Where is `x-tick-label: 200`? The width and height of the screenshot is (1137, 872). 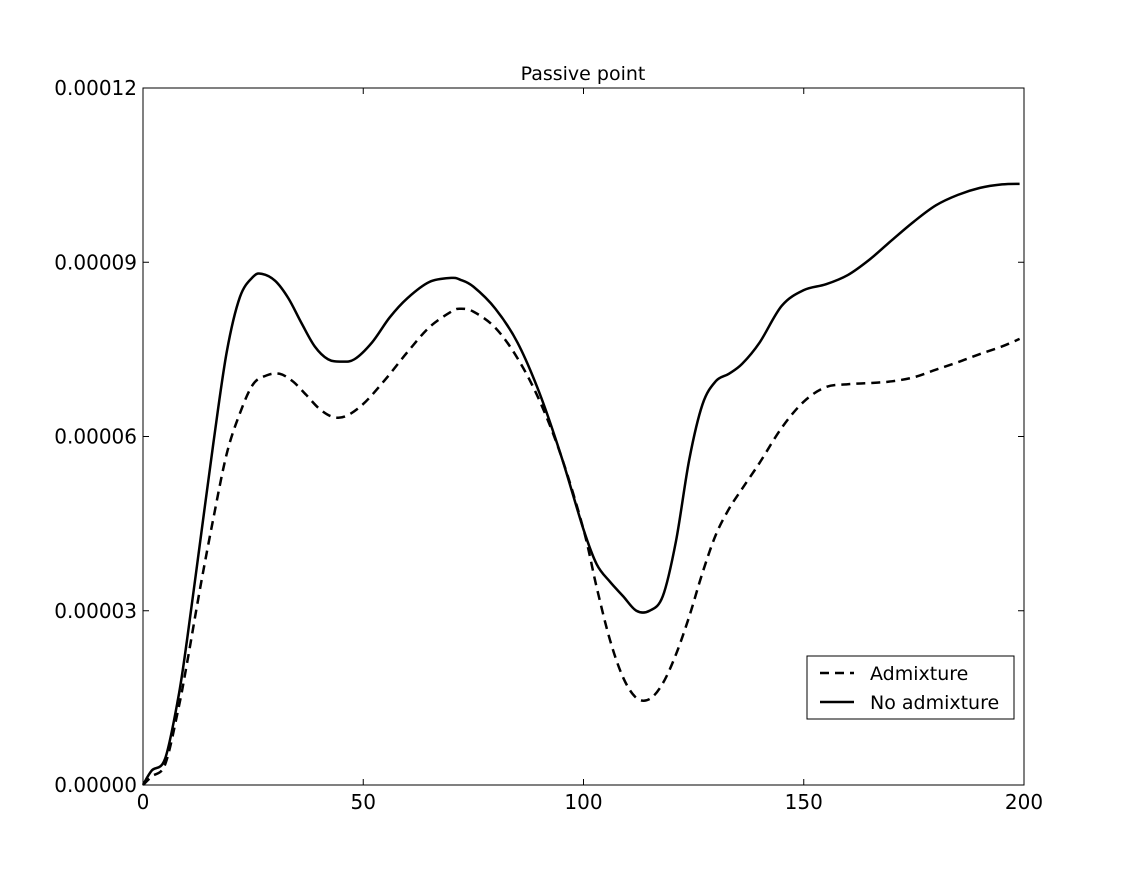 x-tick-label: 200 is located at coordinates (1024, 802).